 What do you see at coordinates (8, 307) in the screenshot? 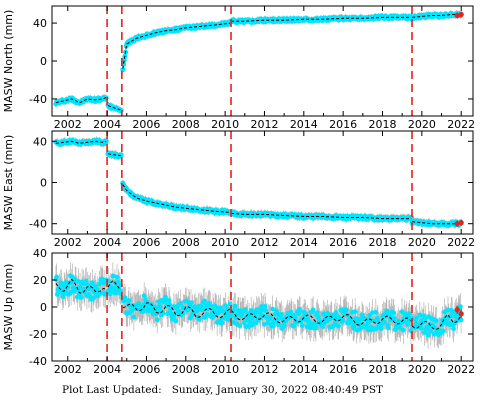
I see `y-axis-label: MASW Up (mm)` at bounding box center [8, 307].